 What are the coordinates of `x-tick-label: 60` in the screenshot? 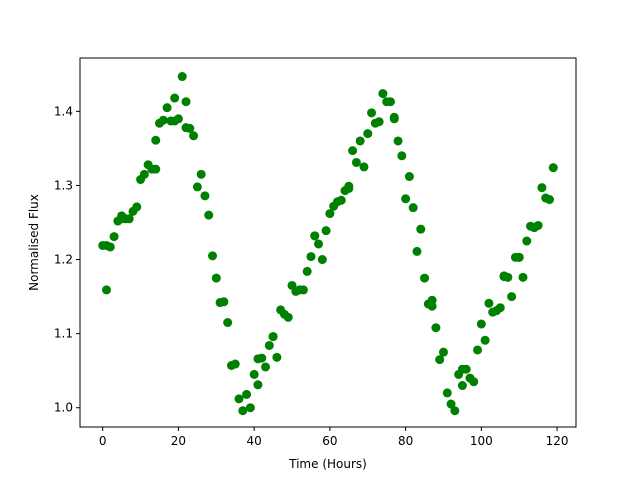 It's located at (329, 441).